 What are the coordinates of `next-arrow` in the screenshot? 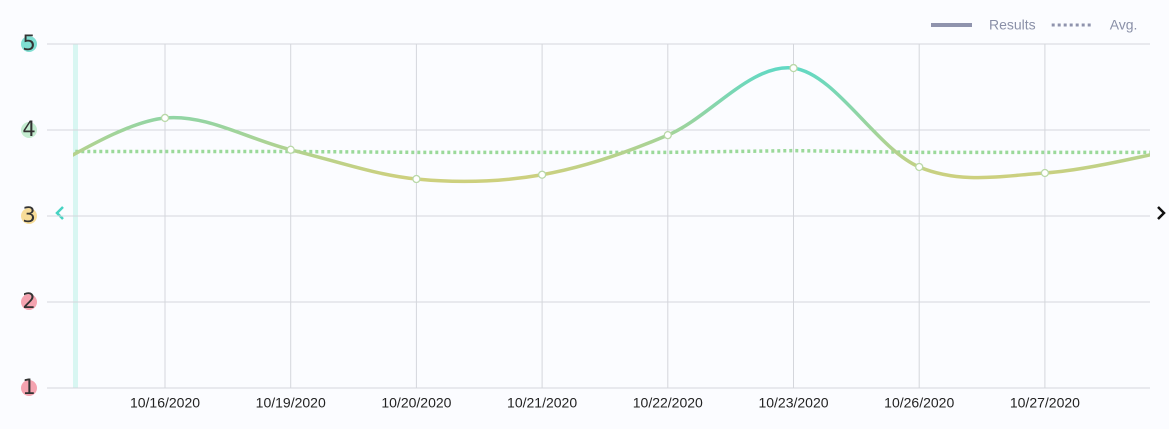 It's located at (1161, 213).